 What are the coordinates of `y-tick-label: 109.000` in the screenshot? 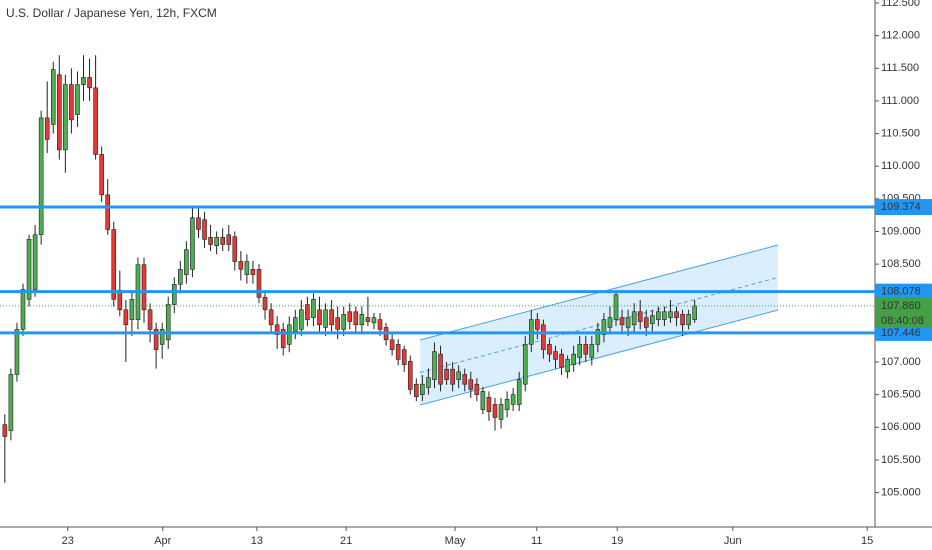 It's located at (901, 231).